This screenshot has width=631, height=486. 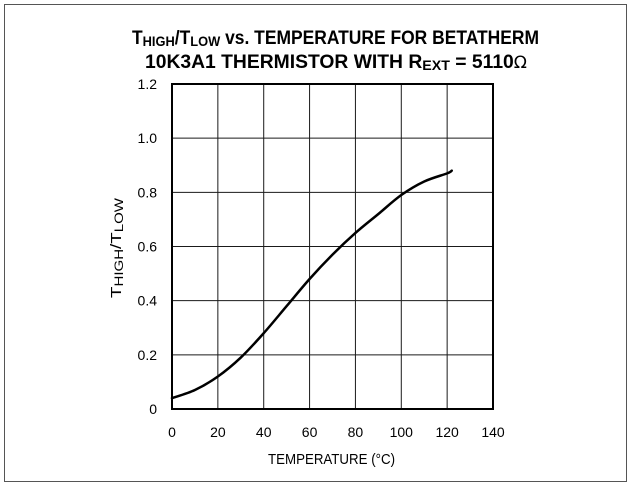 I want to click on y-axis-label: THIGH/TLOW, so click(x=117, y=247).